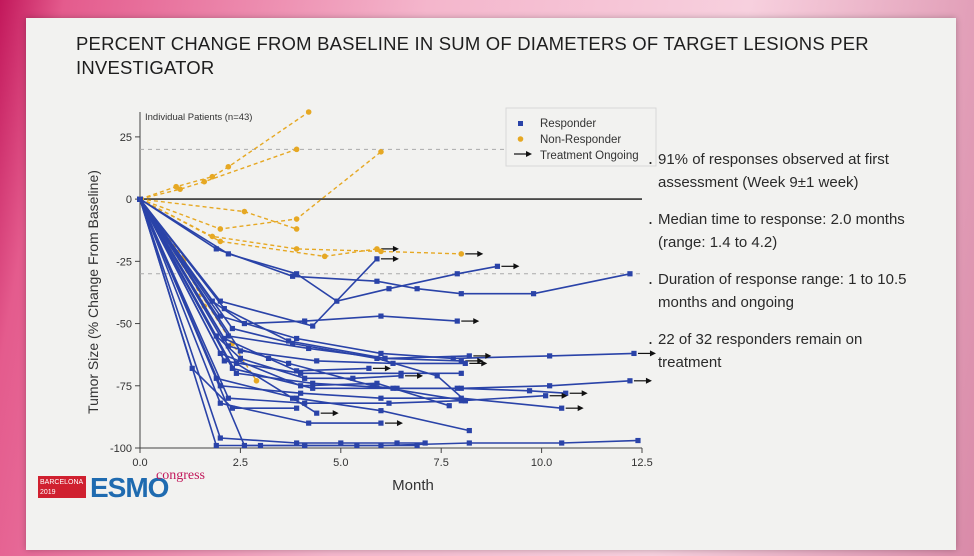 The height and width of the screenshot is (556, 974). What do you see at coordinates (129, 200) in the screenshot?
I see `y-tick-label: 0` at bounding box center [129, 200].